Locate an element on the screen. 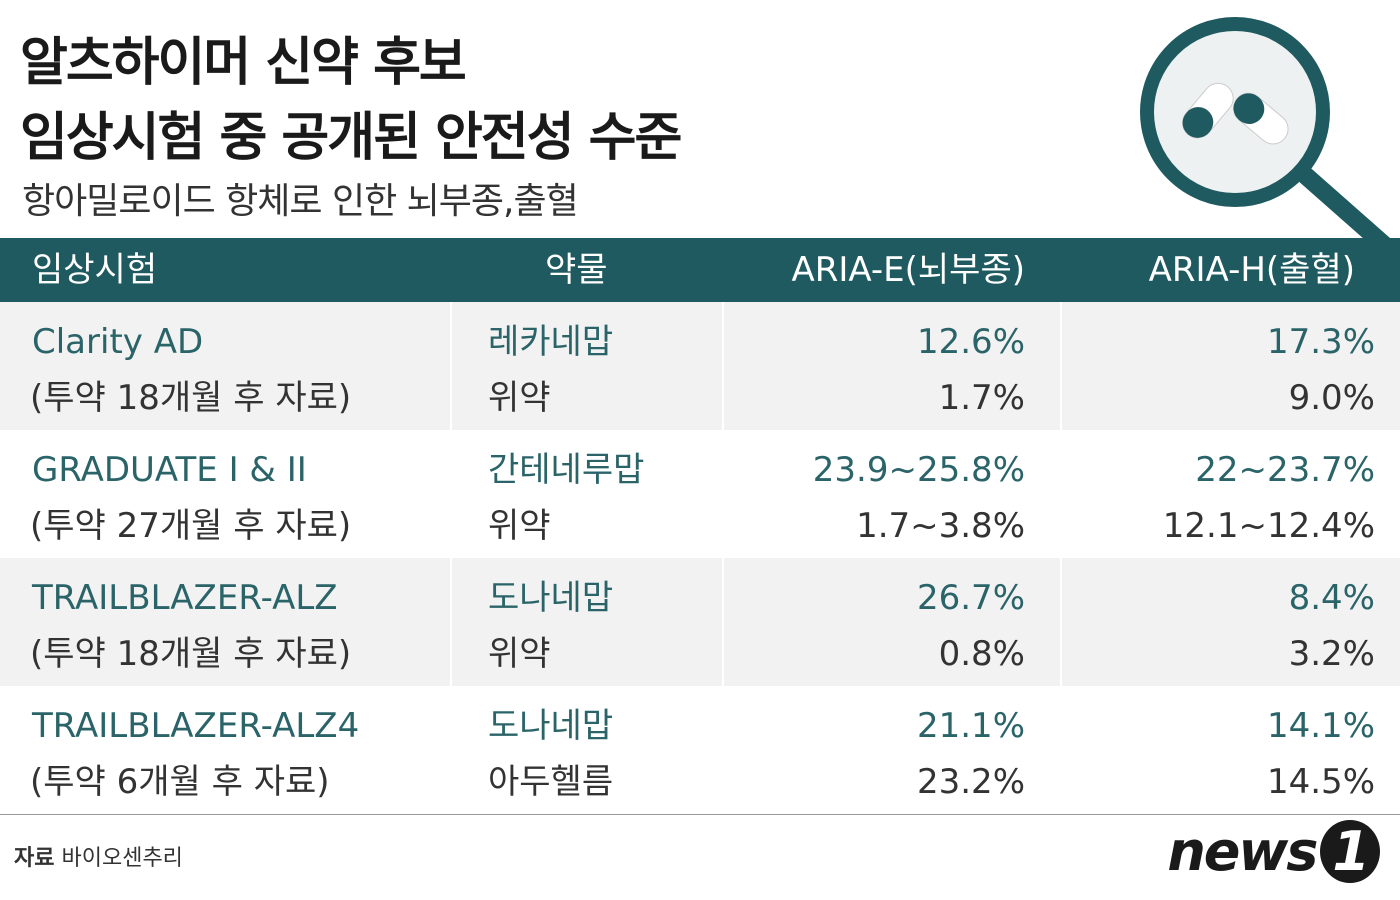 This screenshot has width=1400, height=900. column-header: ARIA-H(출혈) is located at coordinates (1251, 270).